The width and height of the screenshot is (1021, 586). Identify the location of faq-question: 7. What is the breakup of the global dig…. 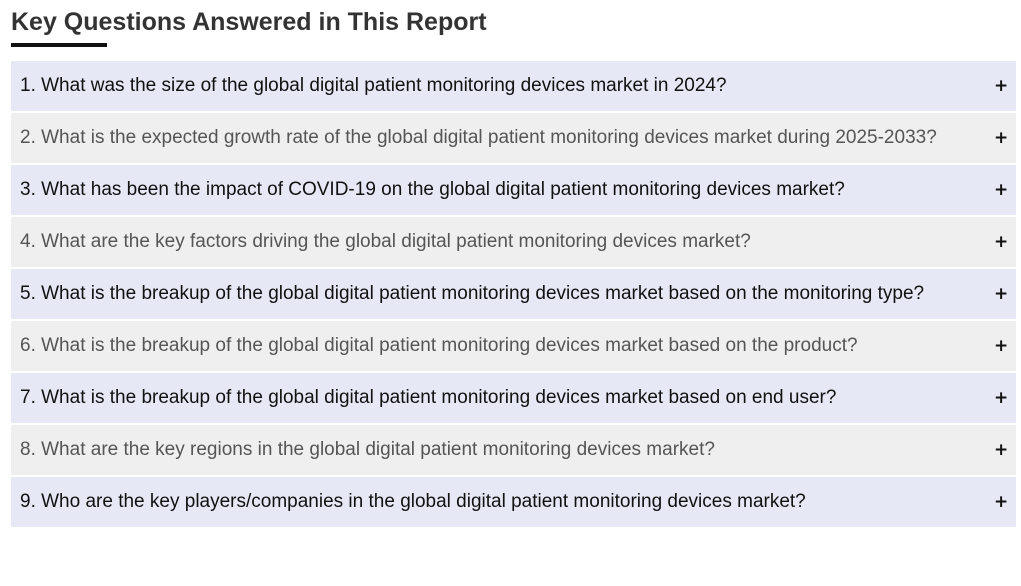
(428, 397).